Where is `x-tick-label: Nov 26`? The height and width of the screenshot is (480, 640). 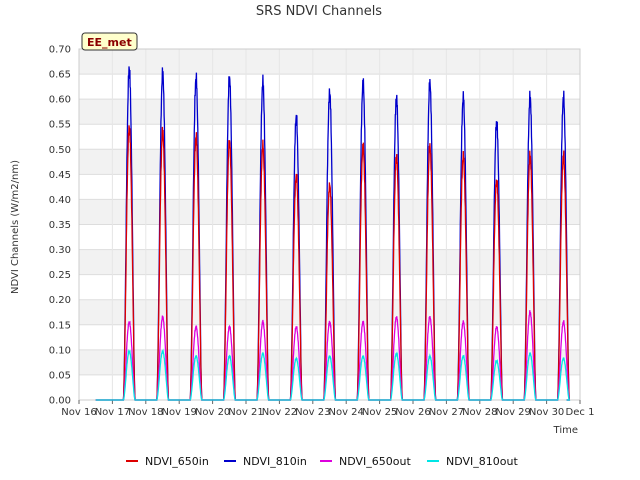
x-tick-label: Nov 26 is located at coordinates (412, 412).